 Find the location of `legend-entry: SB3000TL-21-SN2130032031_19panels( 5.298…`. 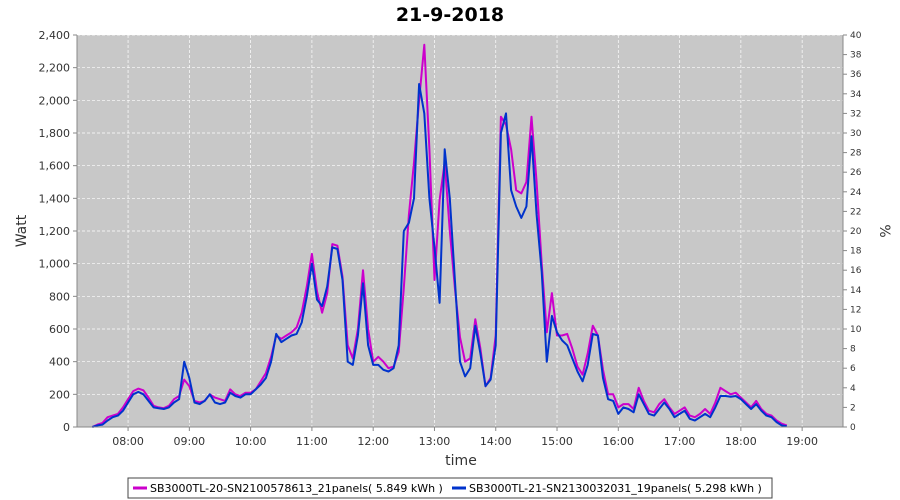

legend-entry: SB3000TL-21-SN2130032031_19panels( 5.298… is located at coordinates (615, 488).